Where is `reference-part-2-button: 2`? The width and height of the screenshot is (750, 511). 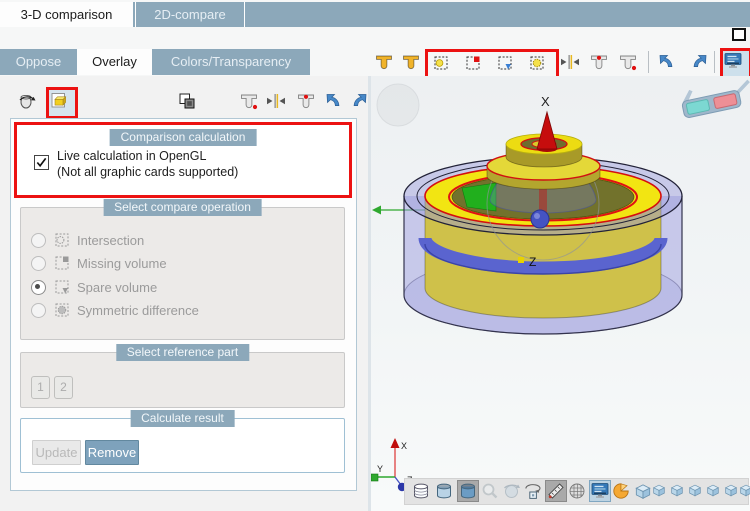
reference-part-2-button: 2 is located at coordinates (63, 387).